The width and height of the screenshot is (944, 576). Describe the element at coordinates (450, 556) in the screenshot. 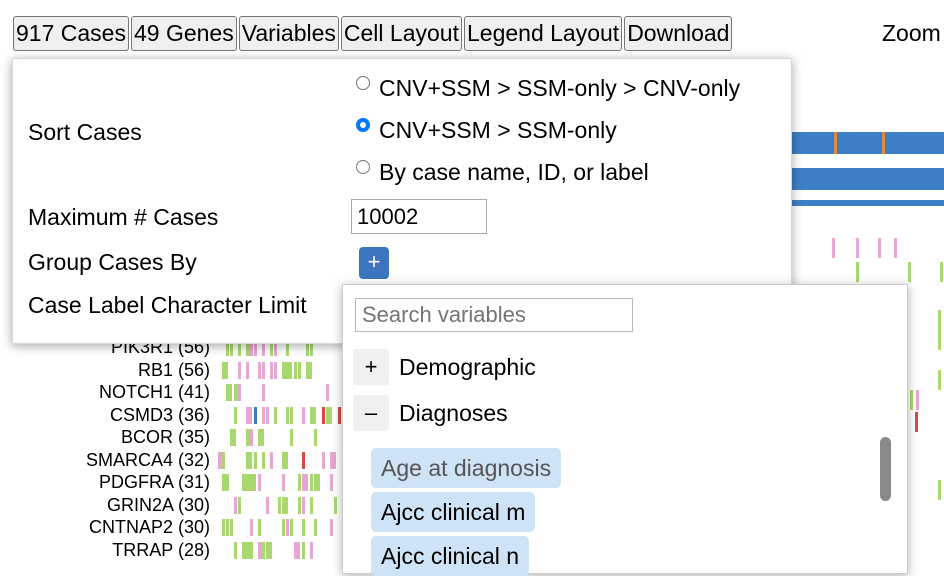

I see `term-ajcc-clinical-n: Ajcc clinical n` at that location.